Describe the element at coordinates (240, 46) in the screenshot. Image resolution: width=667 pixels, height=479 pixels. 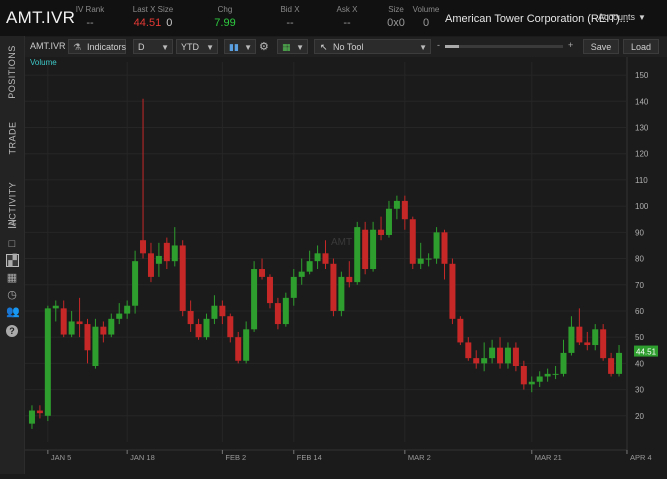
I see `chart-style-select: ▮▮ ▼` at that location.